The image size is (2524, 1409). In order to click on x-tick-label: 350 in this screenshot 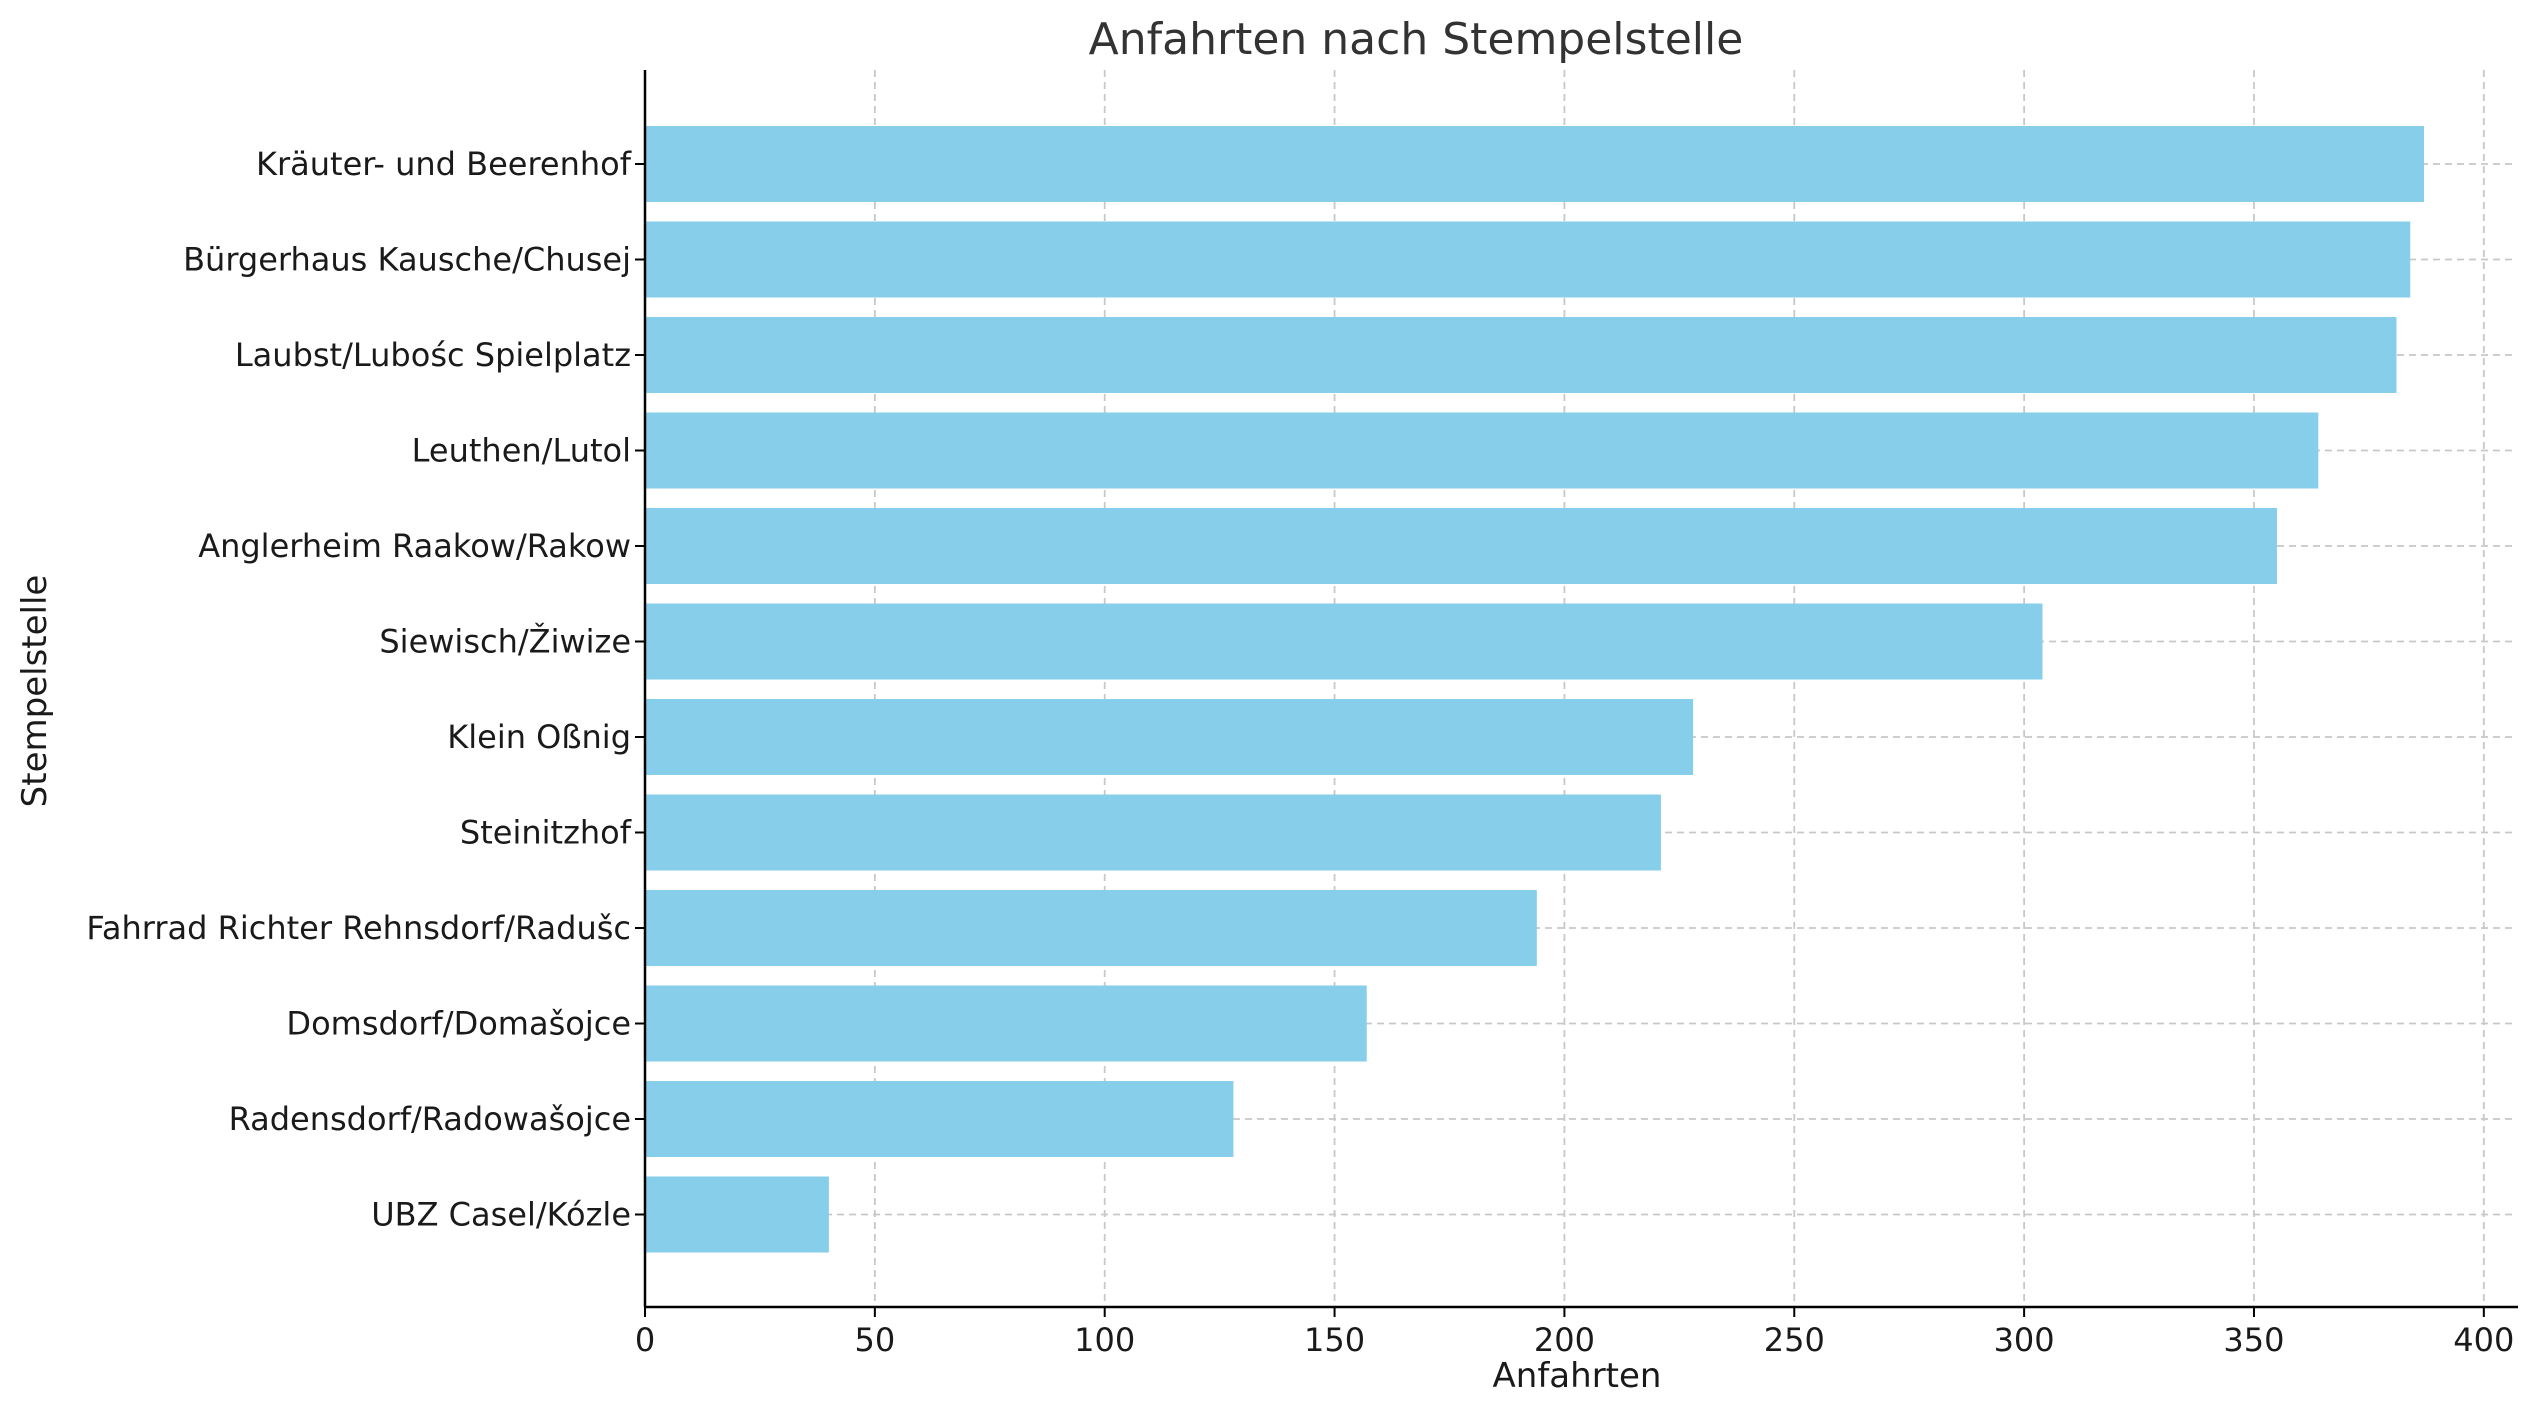, I will do `click(2253, 1340)`.